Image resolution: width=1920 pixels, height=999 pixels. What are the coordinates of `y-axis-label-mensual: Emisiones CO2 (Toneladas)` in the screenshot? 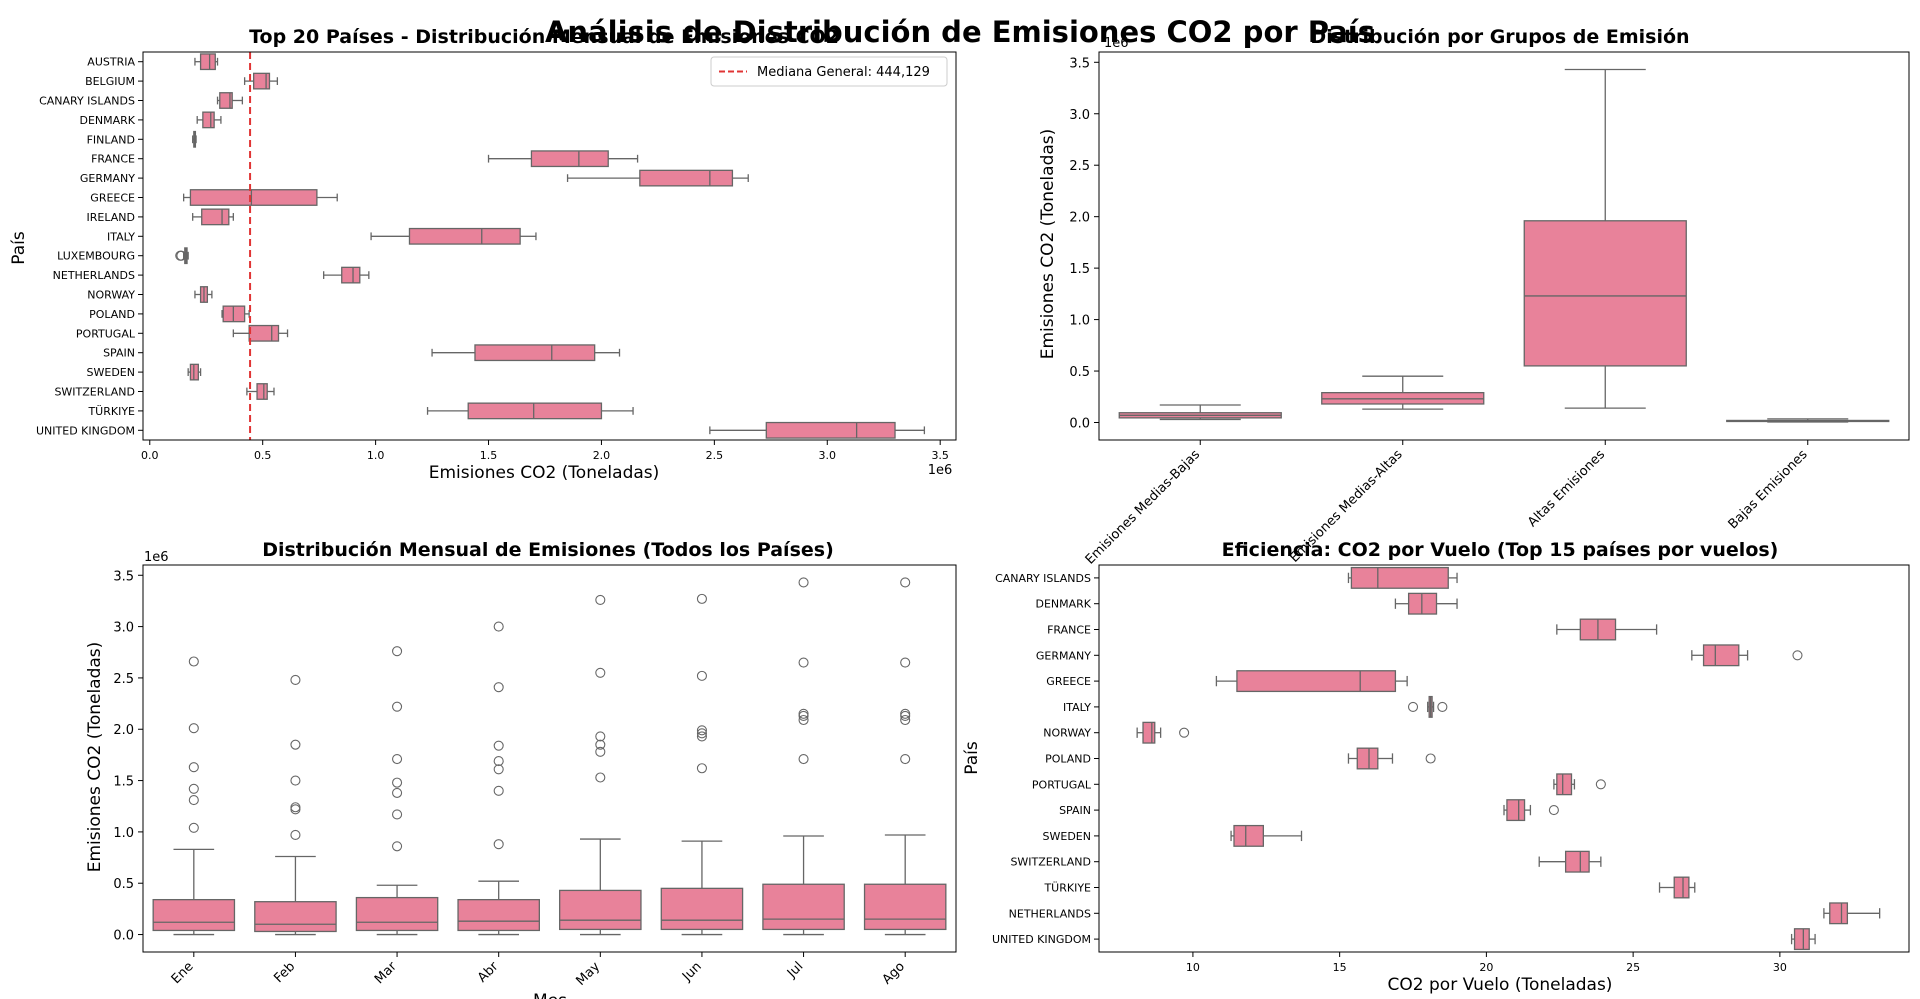 It's located at (95, 757).